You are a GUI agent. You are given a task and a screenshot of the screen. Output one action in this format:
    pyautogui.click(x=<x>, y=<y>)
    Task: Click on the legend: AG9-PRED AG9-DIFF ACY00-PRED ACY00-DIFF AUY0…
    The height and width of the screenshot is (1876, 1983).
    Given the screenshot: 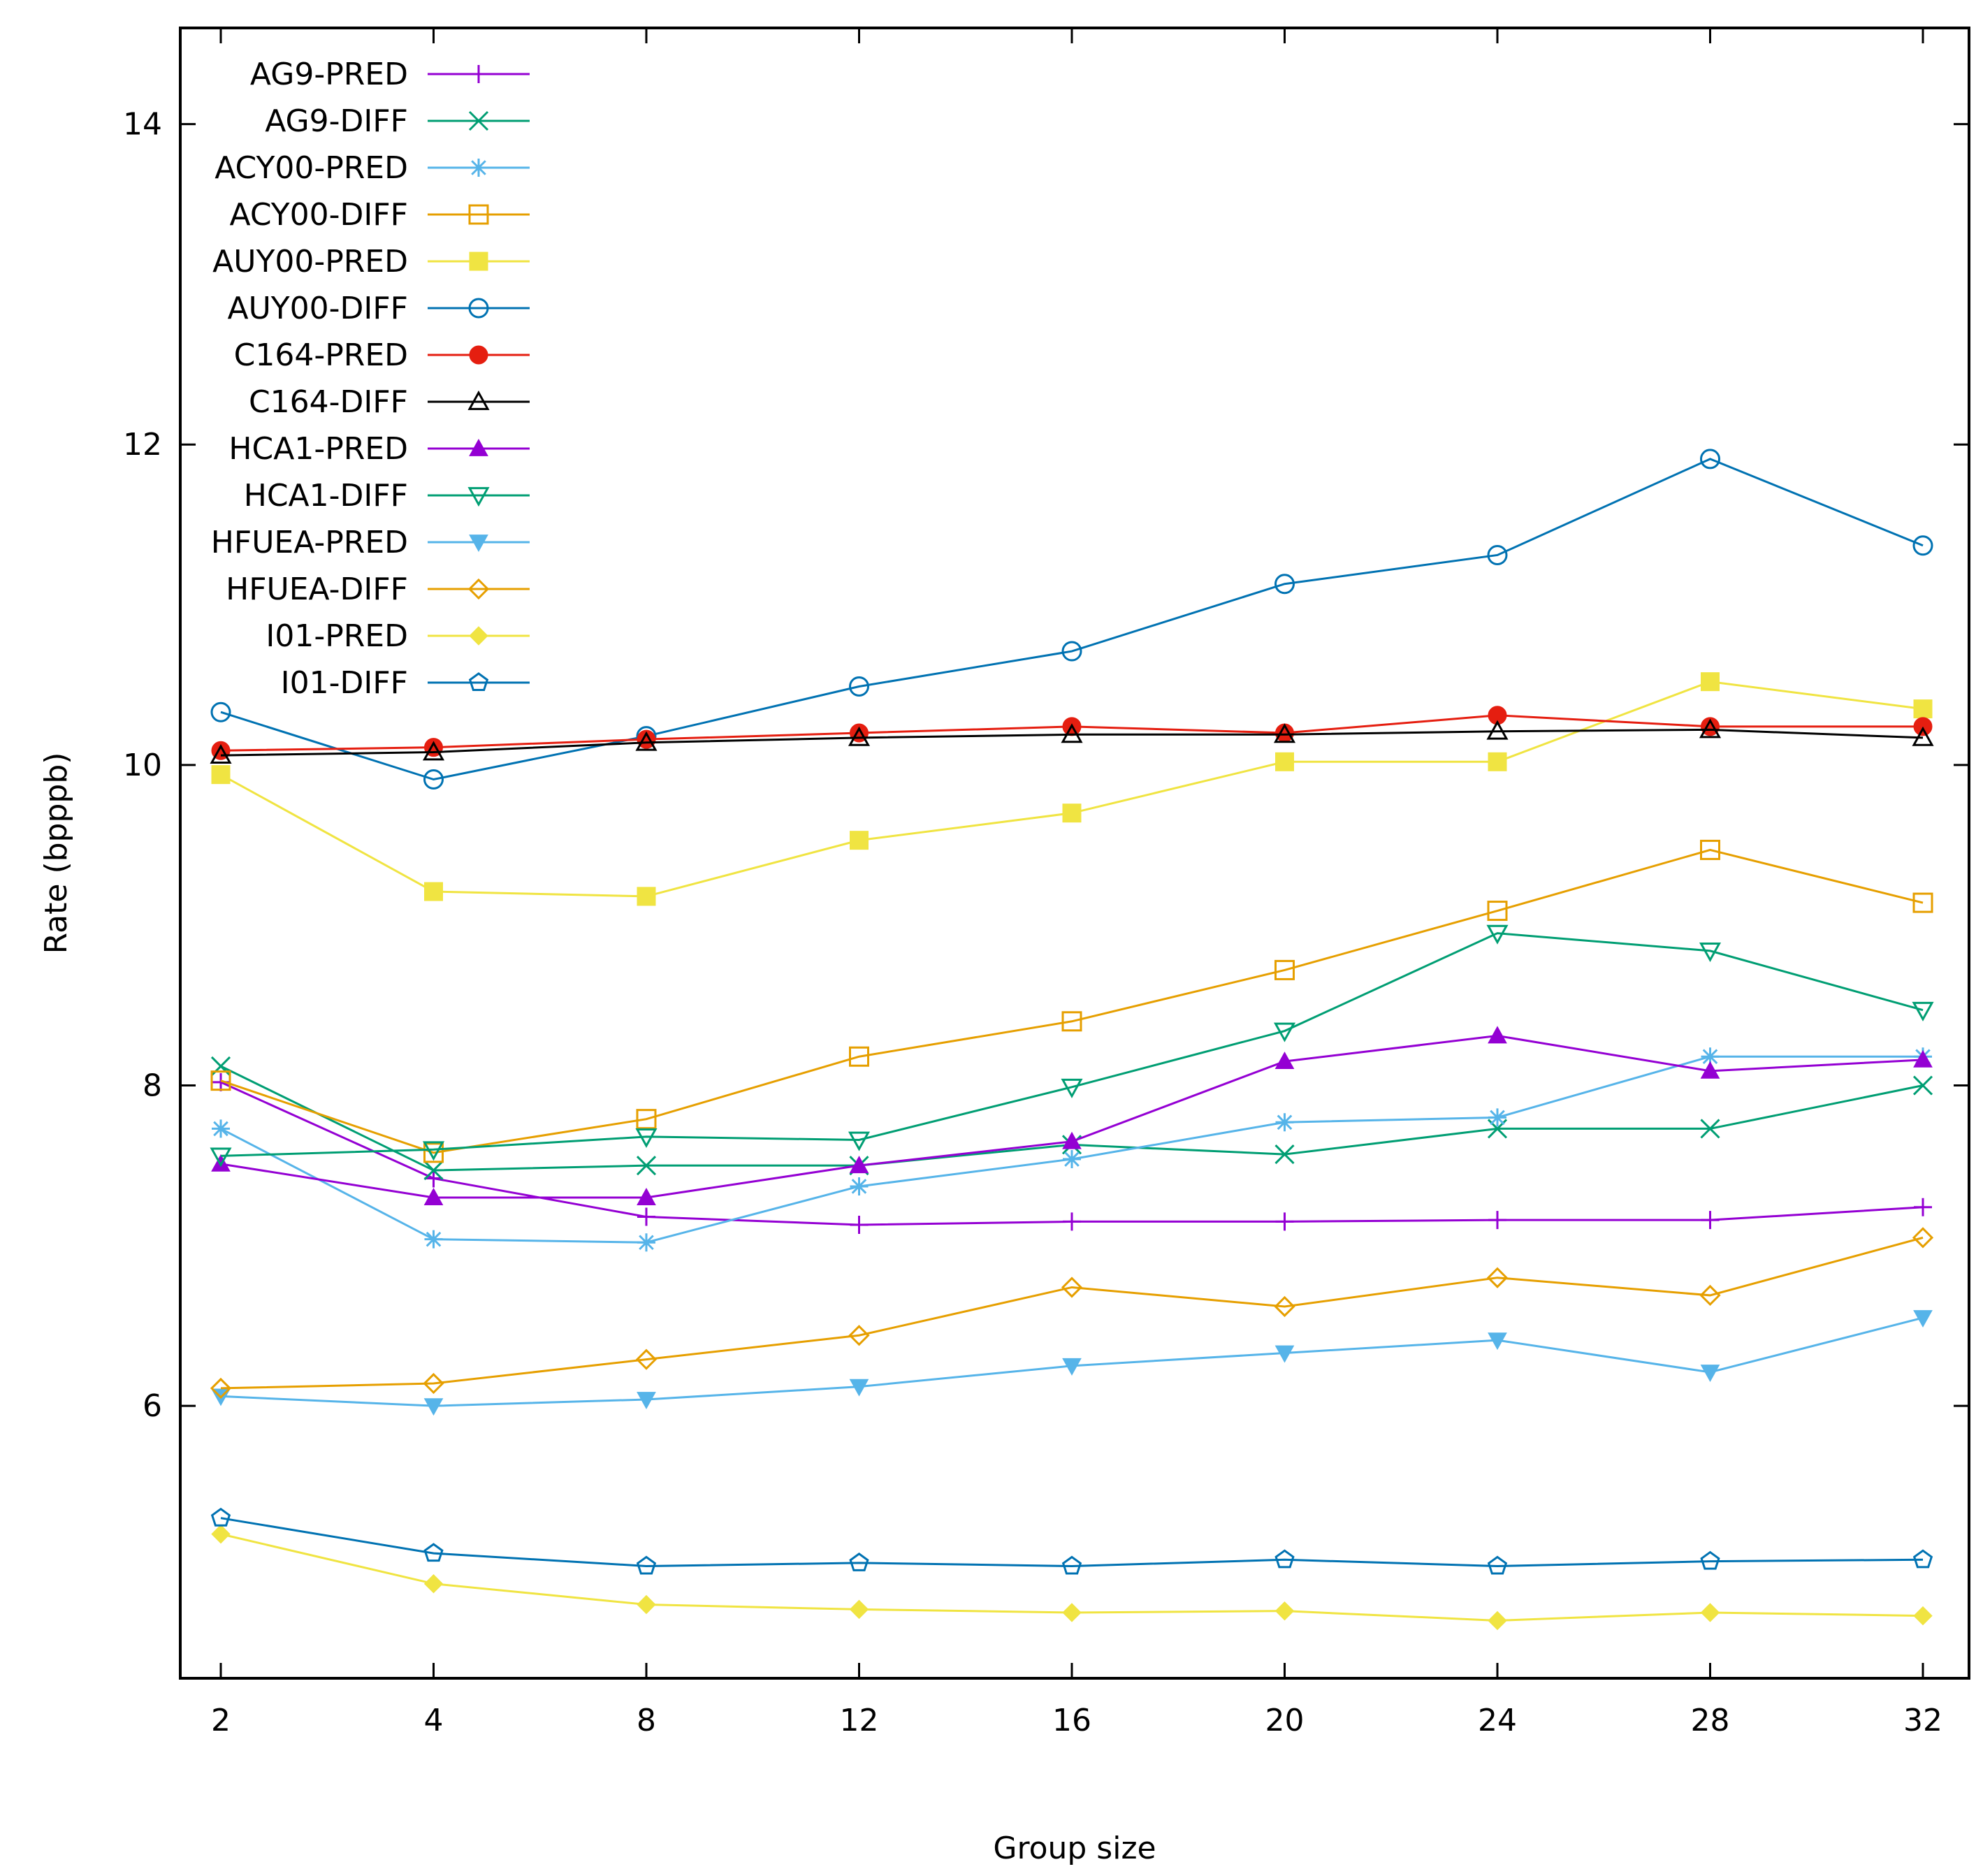 What is the action you would take?
    pyautogui.click(x=370, y=379)
    